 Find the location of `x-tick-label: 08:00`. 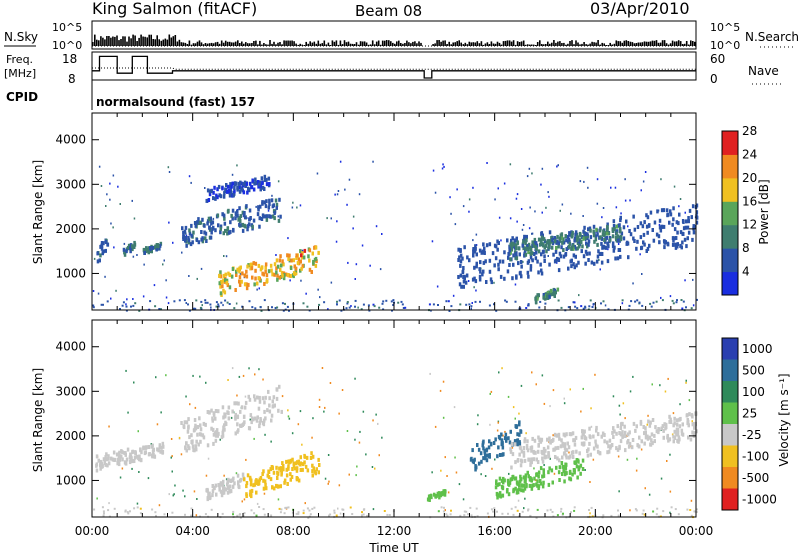

x-tick-label: 08:00 is located at coordinates (293, 531).